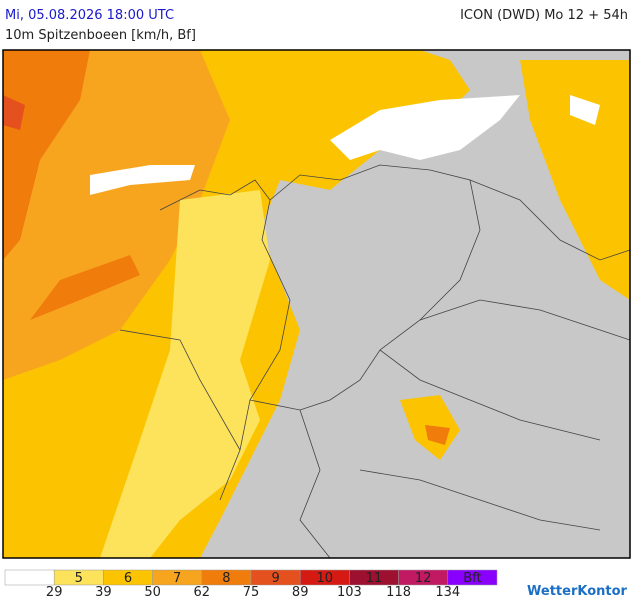  Describe the element at coordinates (177, 578) in the screenshot. I see `legend-class: 7` at that location.